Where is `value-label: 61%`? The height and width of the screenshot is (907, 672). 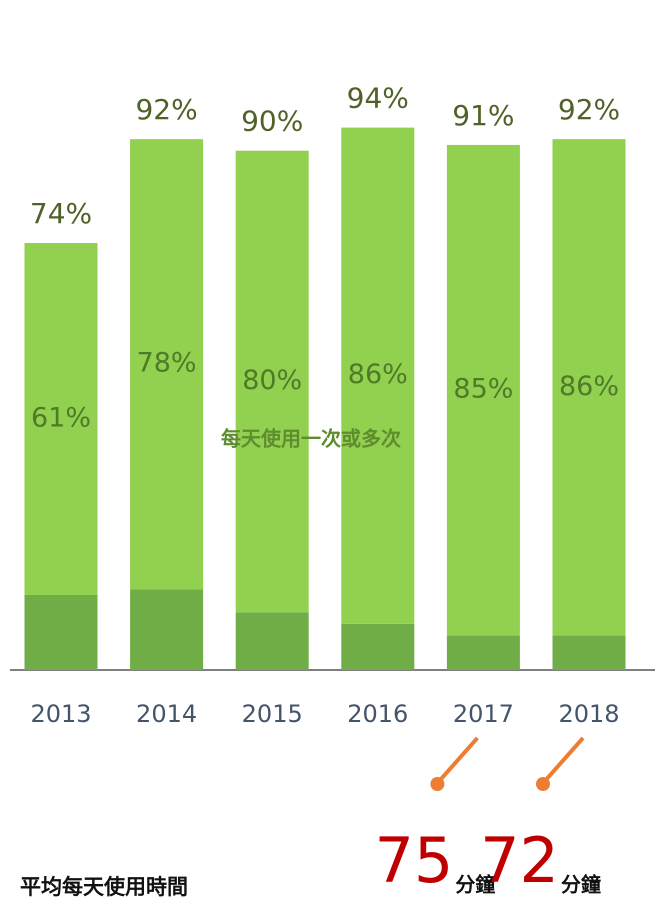 value-label: 61% is located at coordinates (61, 418).